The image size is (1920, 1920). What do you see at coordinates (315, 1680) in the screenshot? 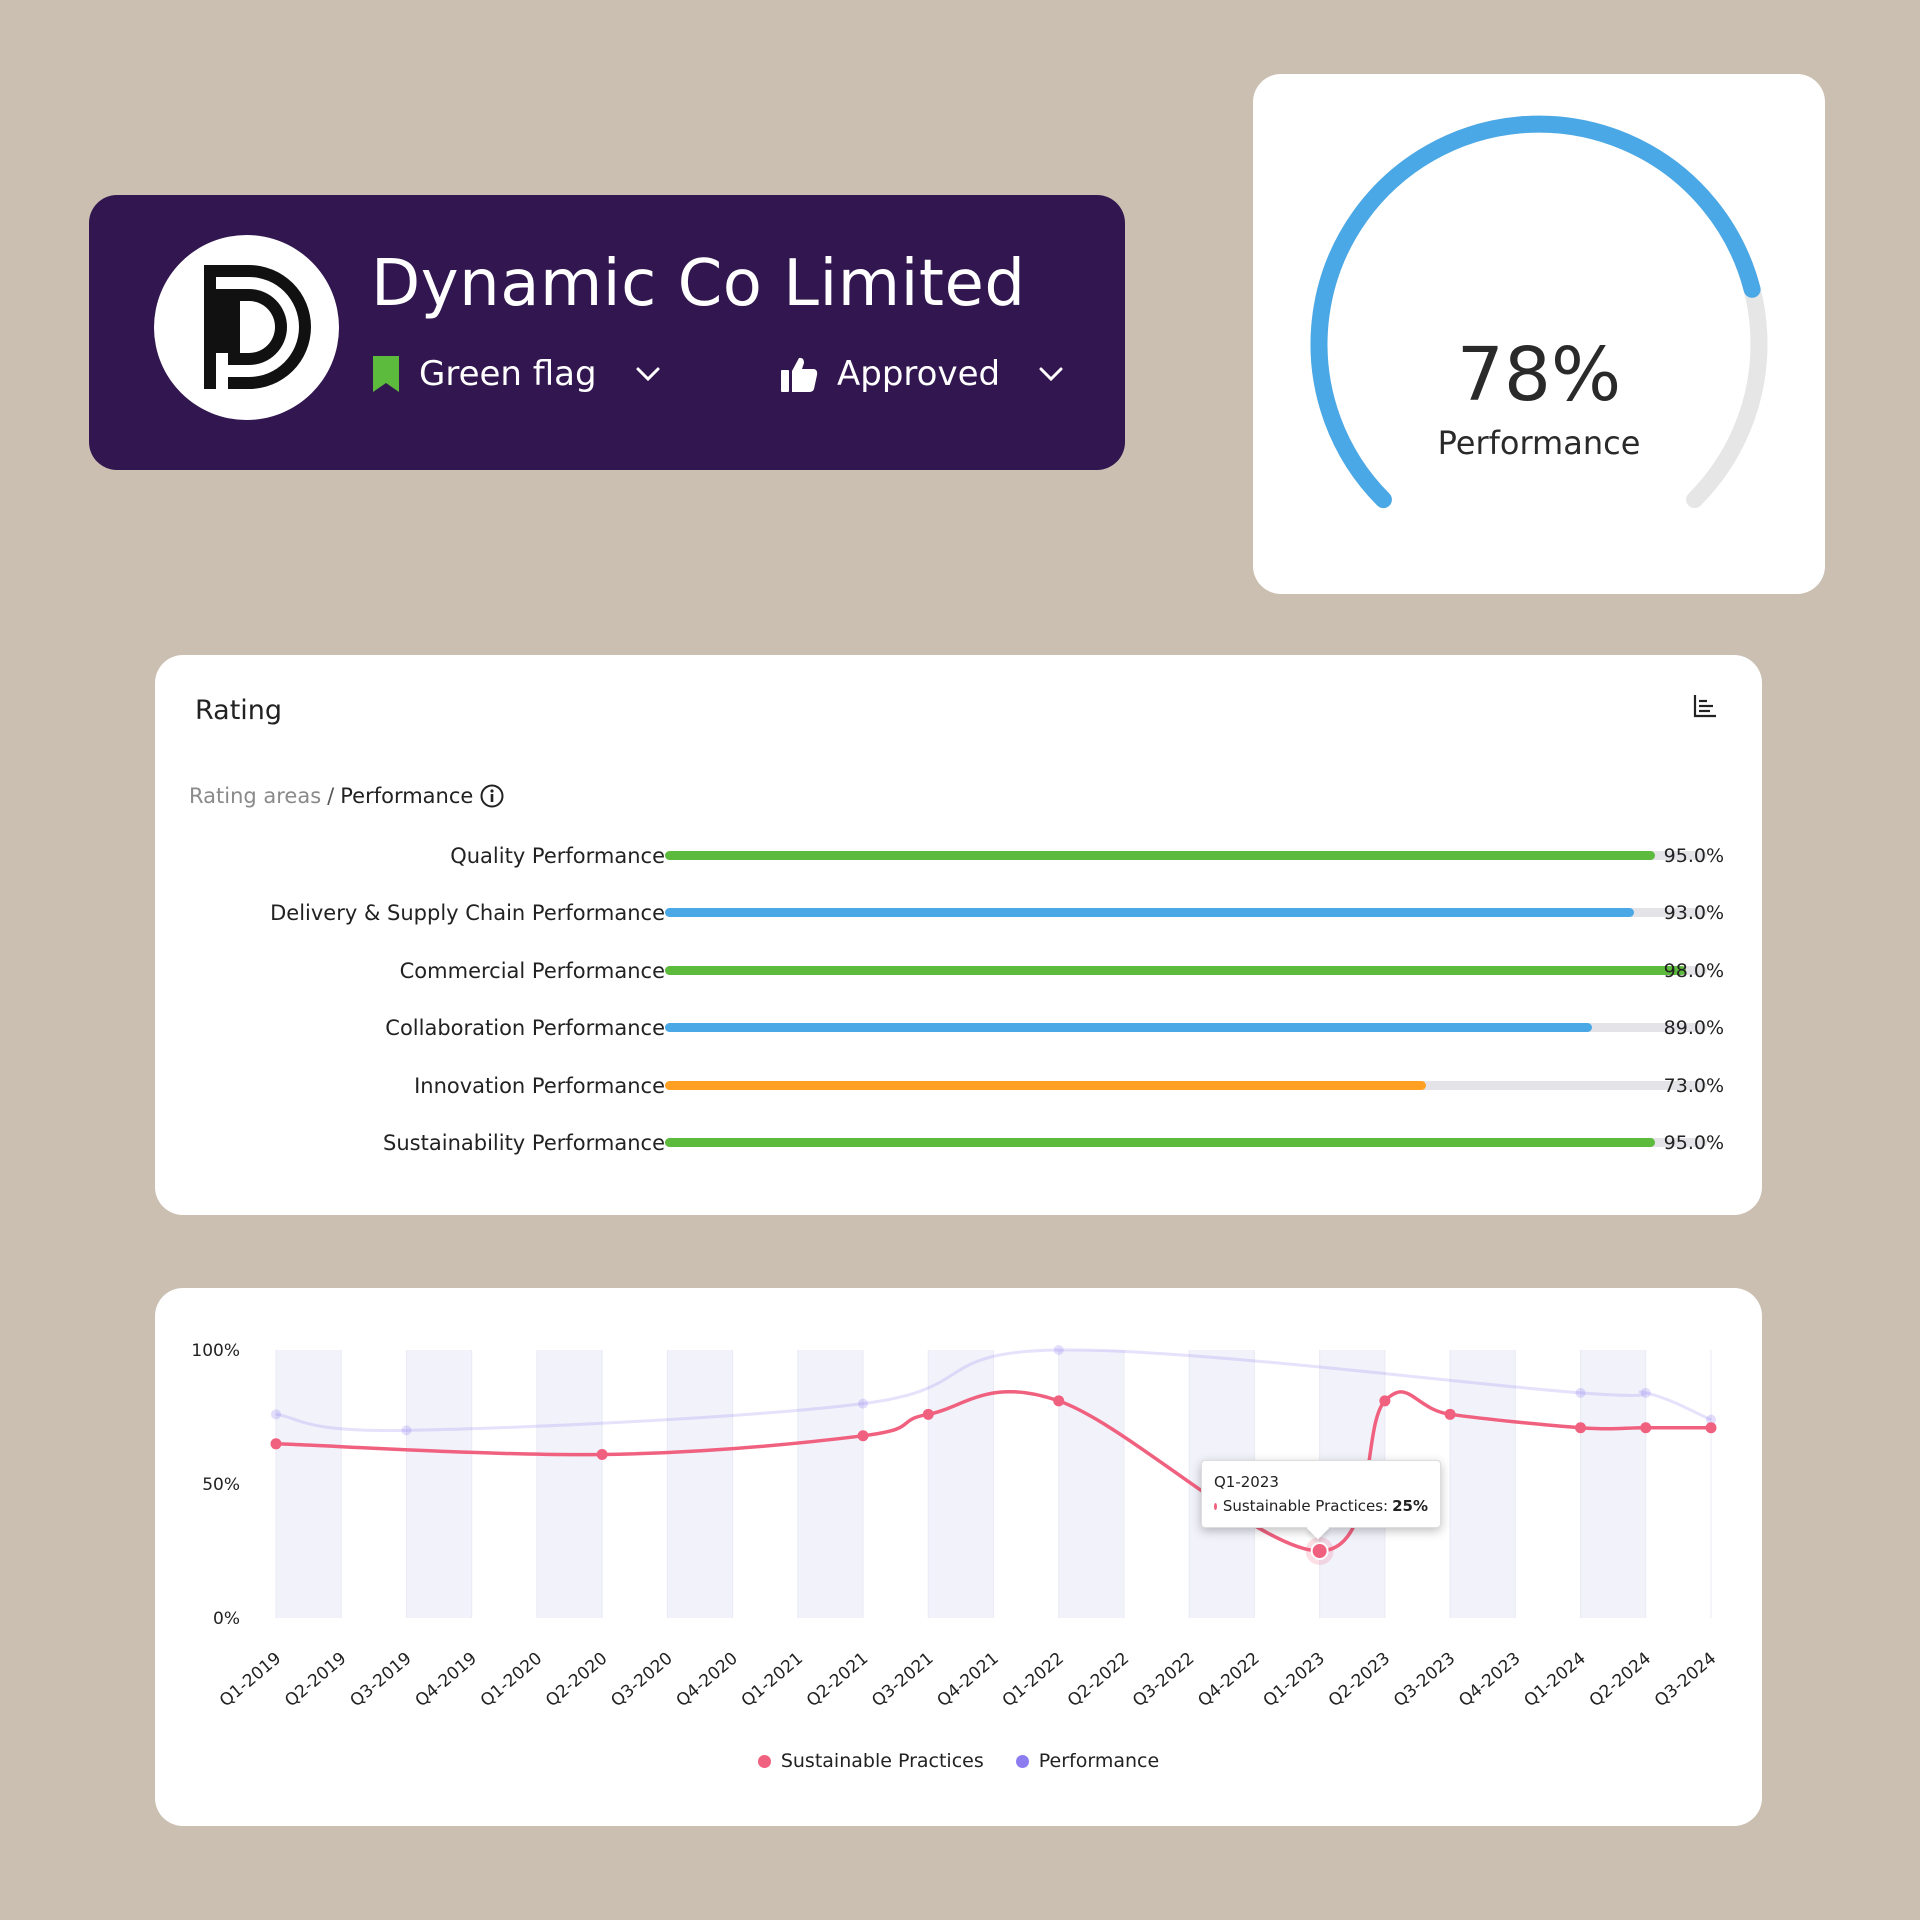
I see `x-tick-label: Q2-2019` at bounding box center [315, 1680].